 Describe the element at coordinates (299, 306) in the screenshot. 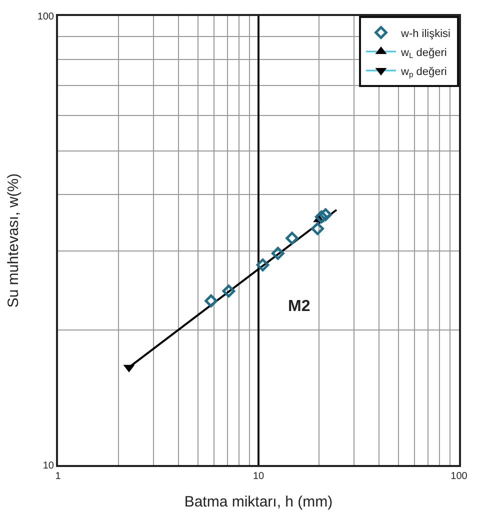

I see `annotation: M2` at that location.